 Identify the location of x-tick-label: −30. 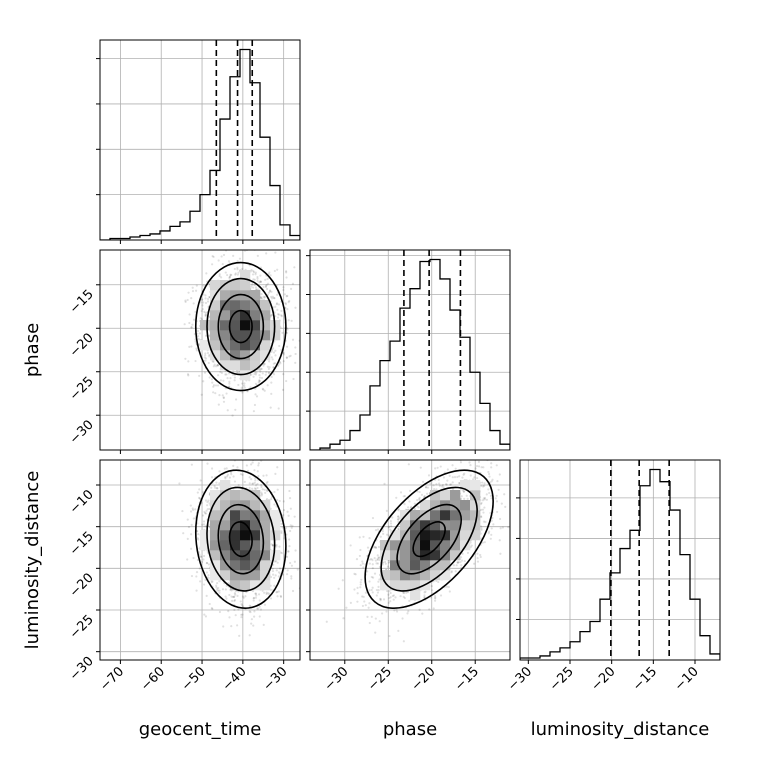
(337, 679).